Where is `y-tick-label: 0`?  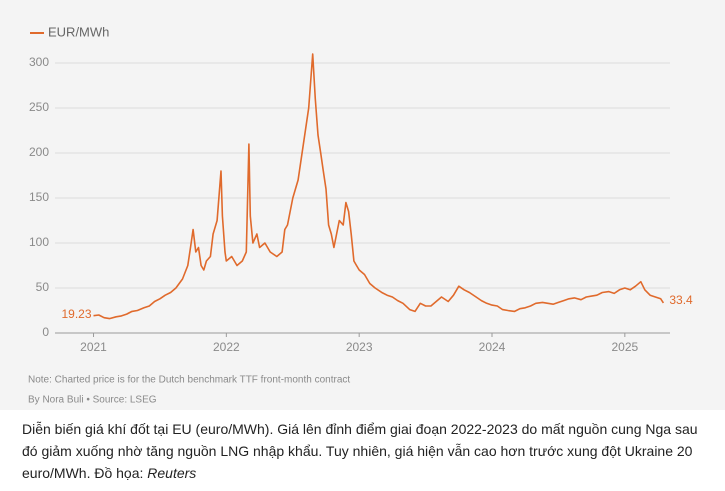 y-tick-label: 0 is located at coordinates (45, 332).